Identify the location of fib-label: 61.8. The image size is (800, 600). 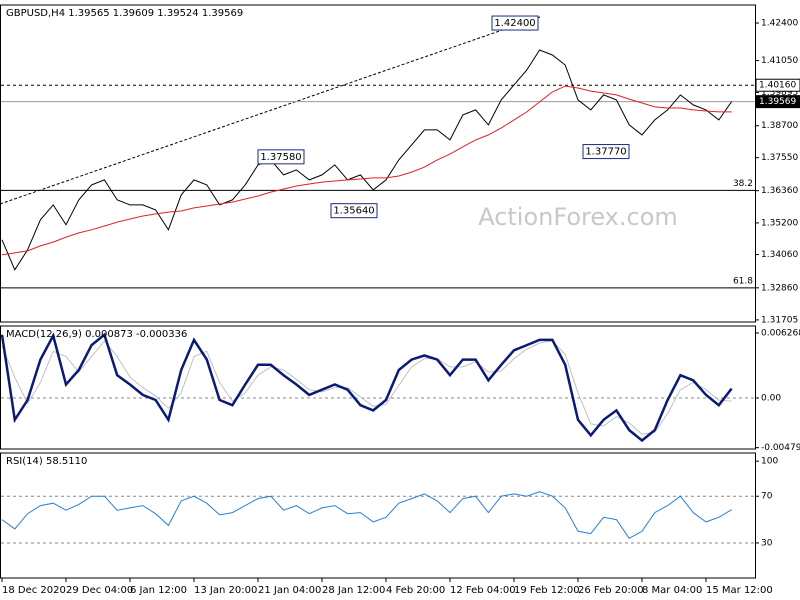
(743, 281).